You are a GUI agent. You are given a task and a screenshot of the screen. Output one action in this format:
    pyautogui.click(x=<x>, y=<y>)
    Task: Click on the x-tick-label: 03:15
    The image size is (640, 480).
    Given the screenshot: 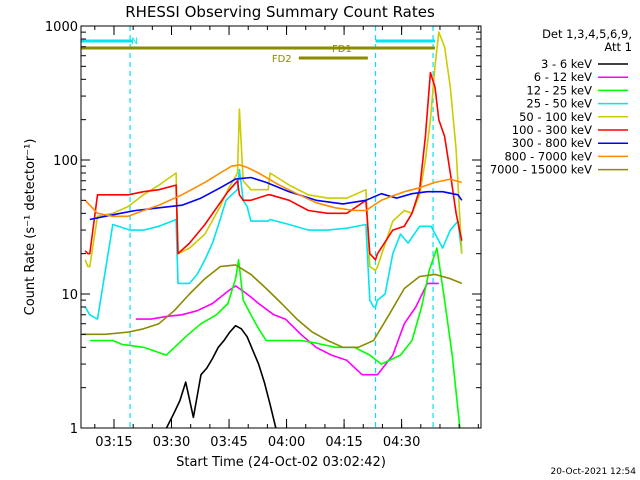 What is the action you would take?
    pyautogui.click(x=113, y=442)
    